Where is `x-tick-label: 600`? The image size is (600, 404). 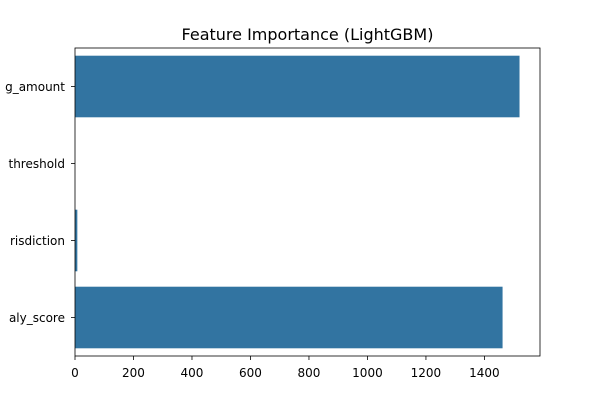
x-tick-label: 600 is located at coordinates (250, 373).